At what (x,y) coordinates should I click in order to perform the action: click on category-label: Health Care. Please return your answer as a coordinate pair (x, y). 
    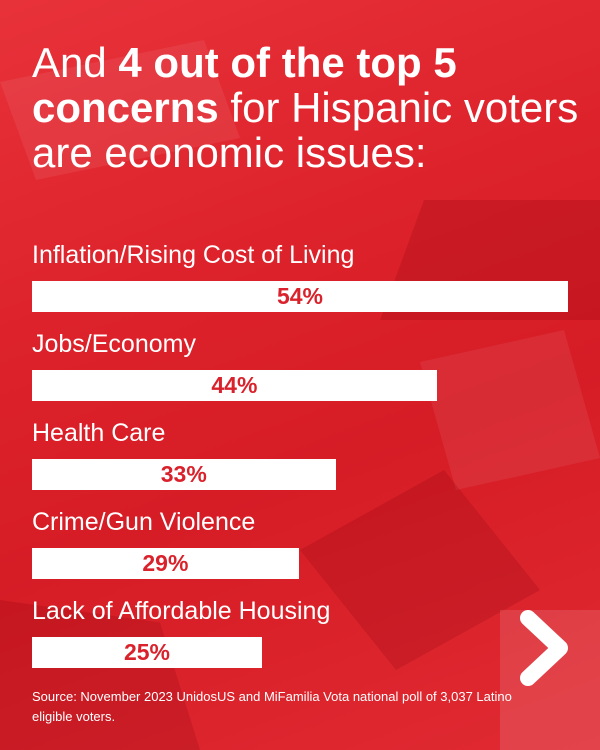
    Looking at the image, I should click on (99, 433).